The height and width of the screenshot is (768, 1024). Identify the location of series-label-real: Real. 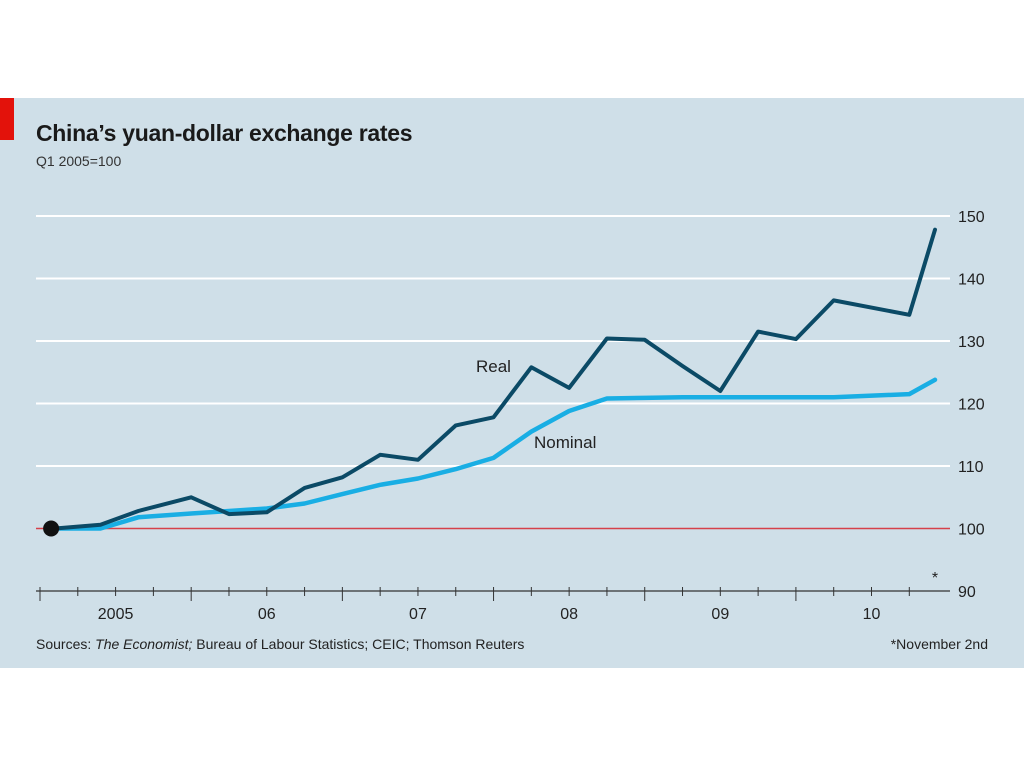
(493, 366).